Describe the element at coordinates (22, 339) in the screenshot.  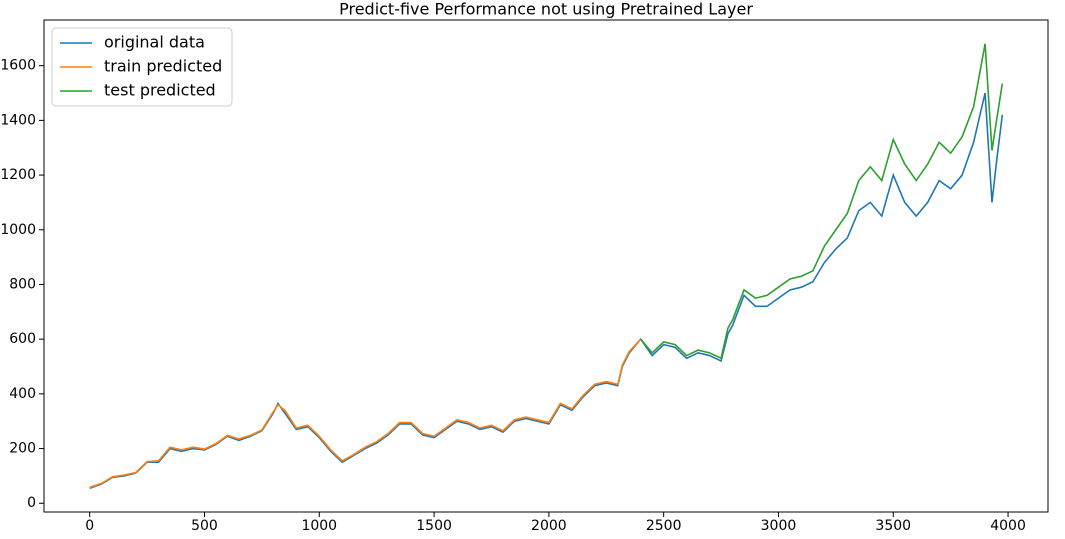
I see `y-tick-label: 600` at that location.